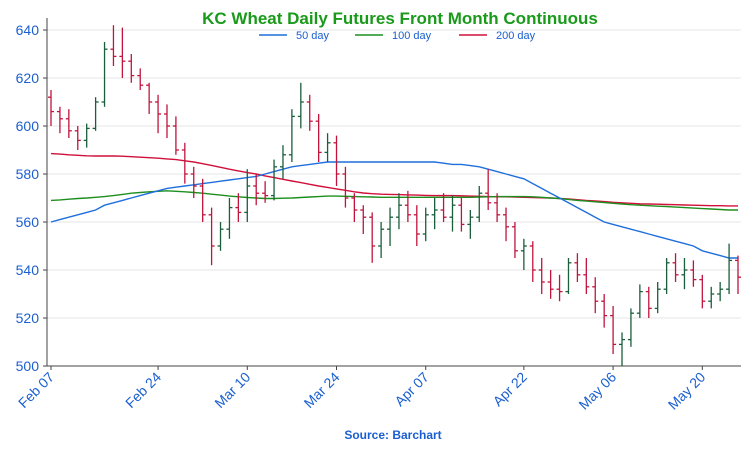 Image resolution: width=750 pixels, height=457 pixels. What do you see at coordinates (28, 174) in the screenshot?
I see `y-tick-label: 580` at bounding box center [28, 174].